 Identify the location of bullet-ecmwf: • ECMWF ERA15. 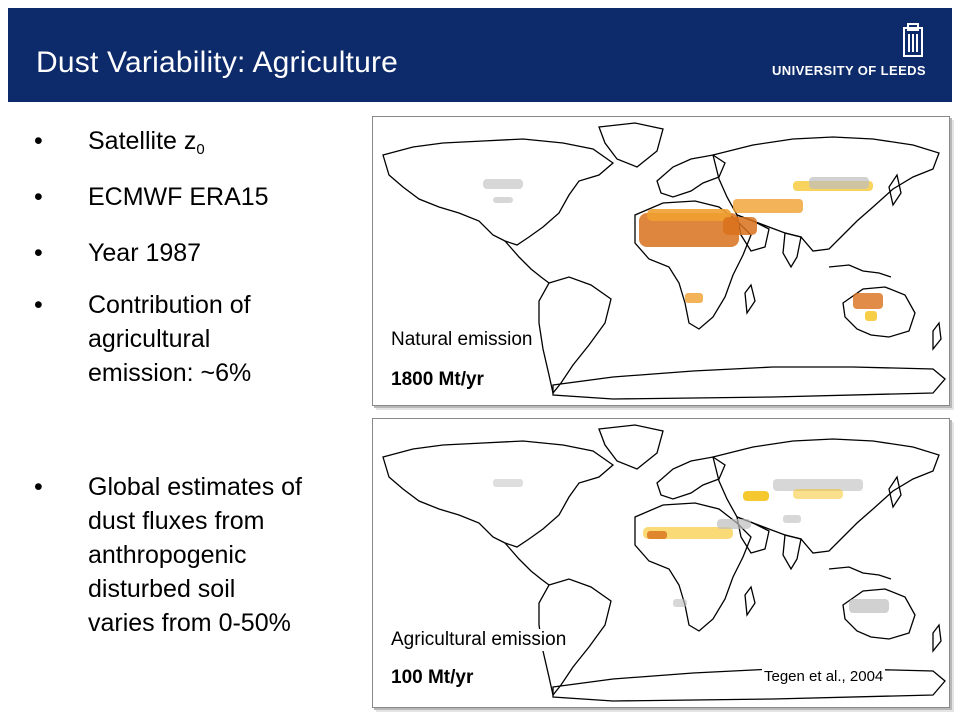
(229, 197).